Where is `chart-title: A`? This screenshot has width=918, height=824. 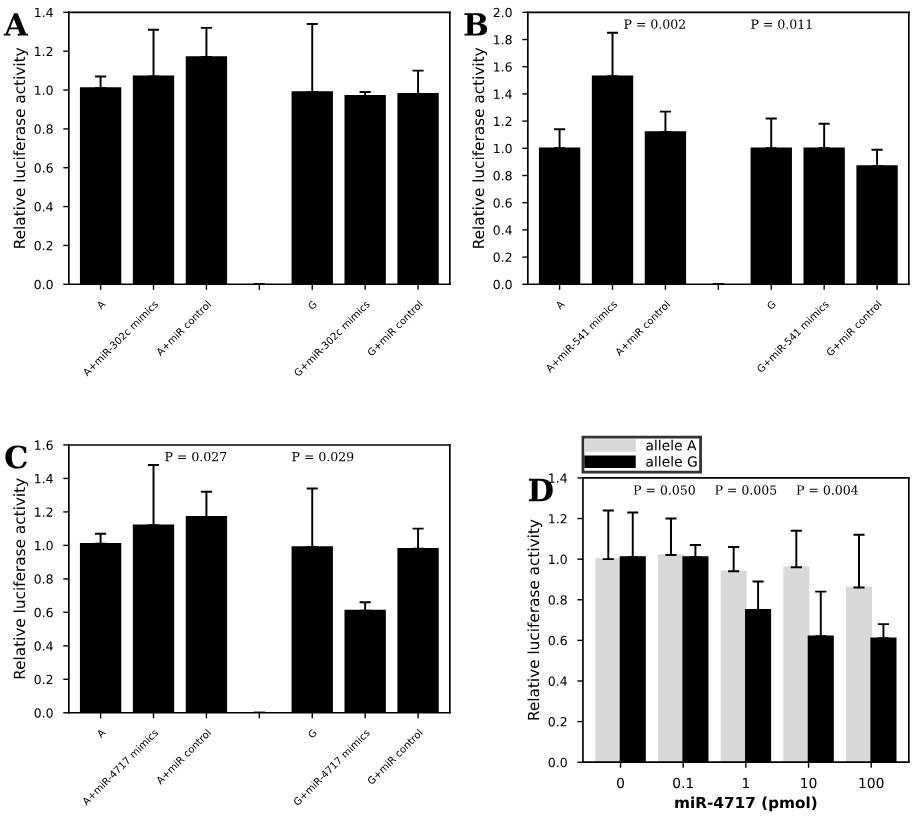
chart-title: A is located at coordinates (16, 24).